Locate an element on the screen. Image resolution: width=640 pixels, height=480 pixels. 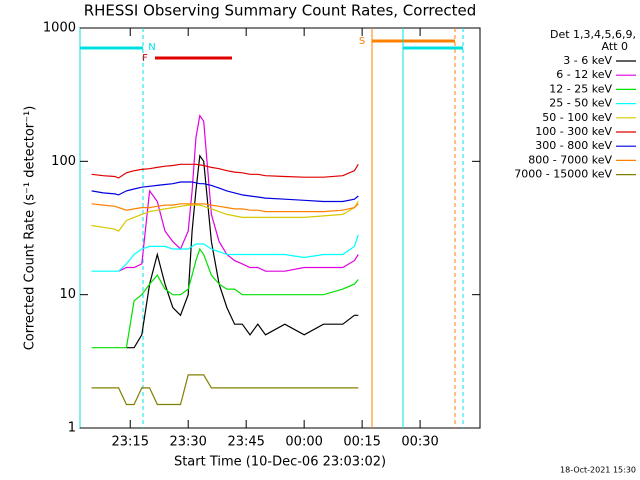
y-tick-label: 10 is located at coordinates (67, 294).